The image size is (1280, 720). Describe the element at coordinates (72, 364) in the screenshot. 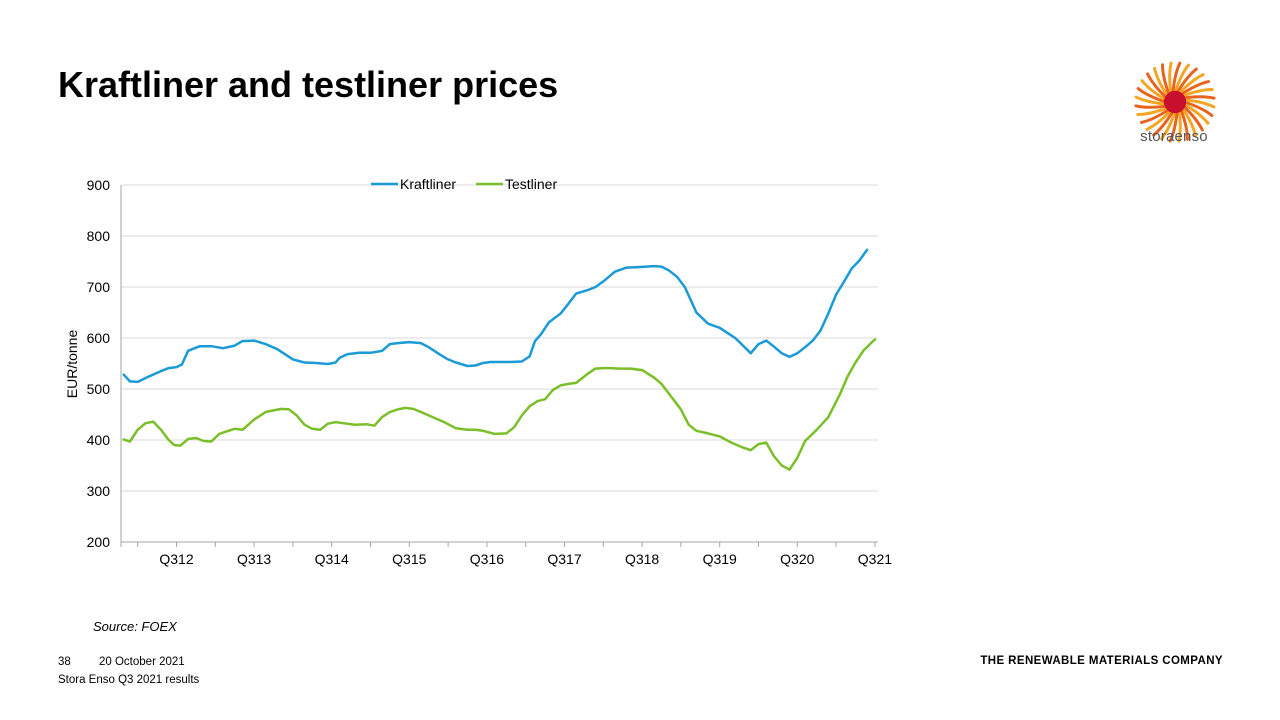

I see `y-axis-label: EUR/tonne` at that location.